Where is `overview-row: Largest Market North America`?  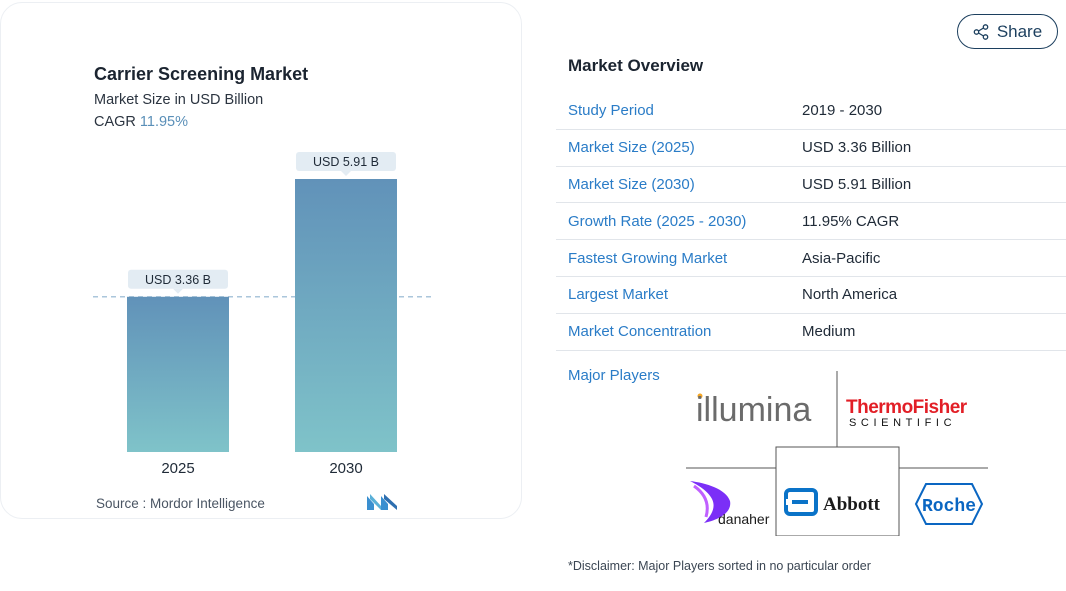
overview-row: Largest Market North America is located at coordinates (811, 295).